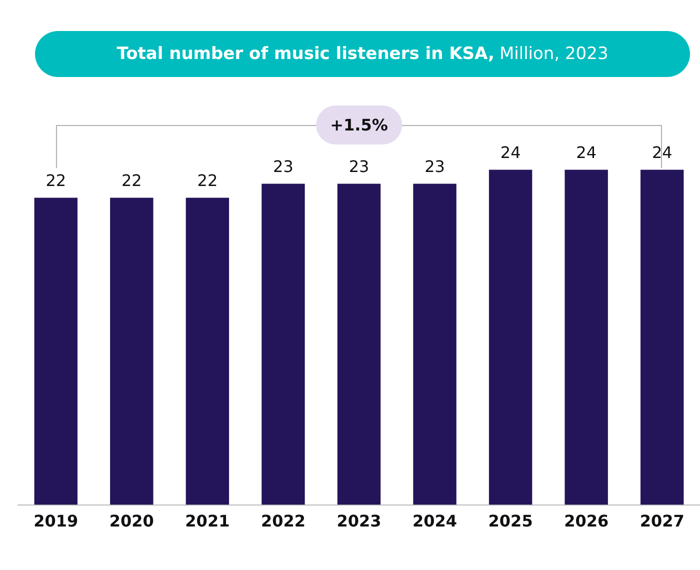 The image size is (700, 570). Describe the element at coordinates (435, 521) in the screenshot. I see `x-tick-label: 2024` at that location.